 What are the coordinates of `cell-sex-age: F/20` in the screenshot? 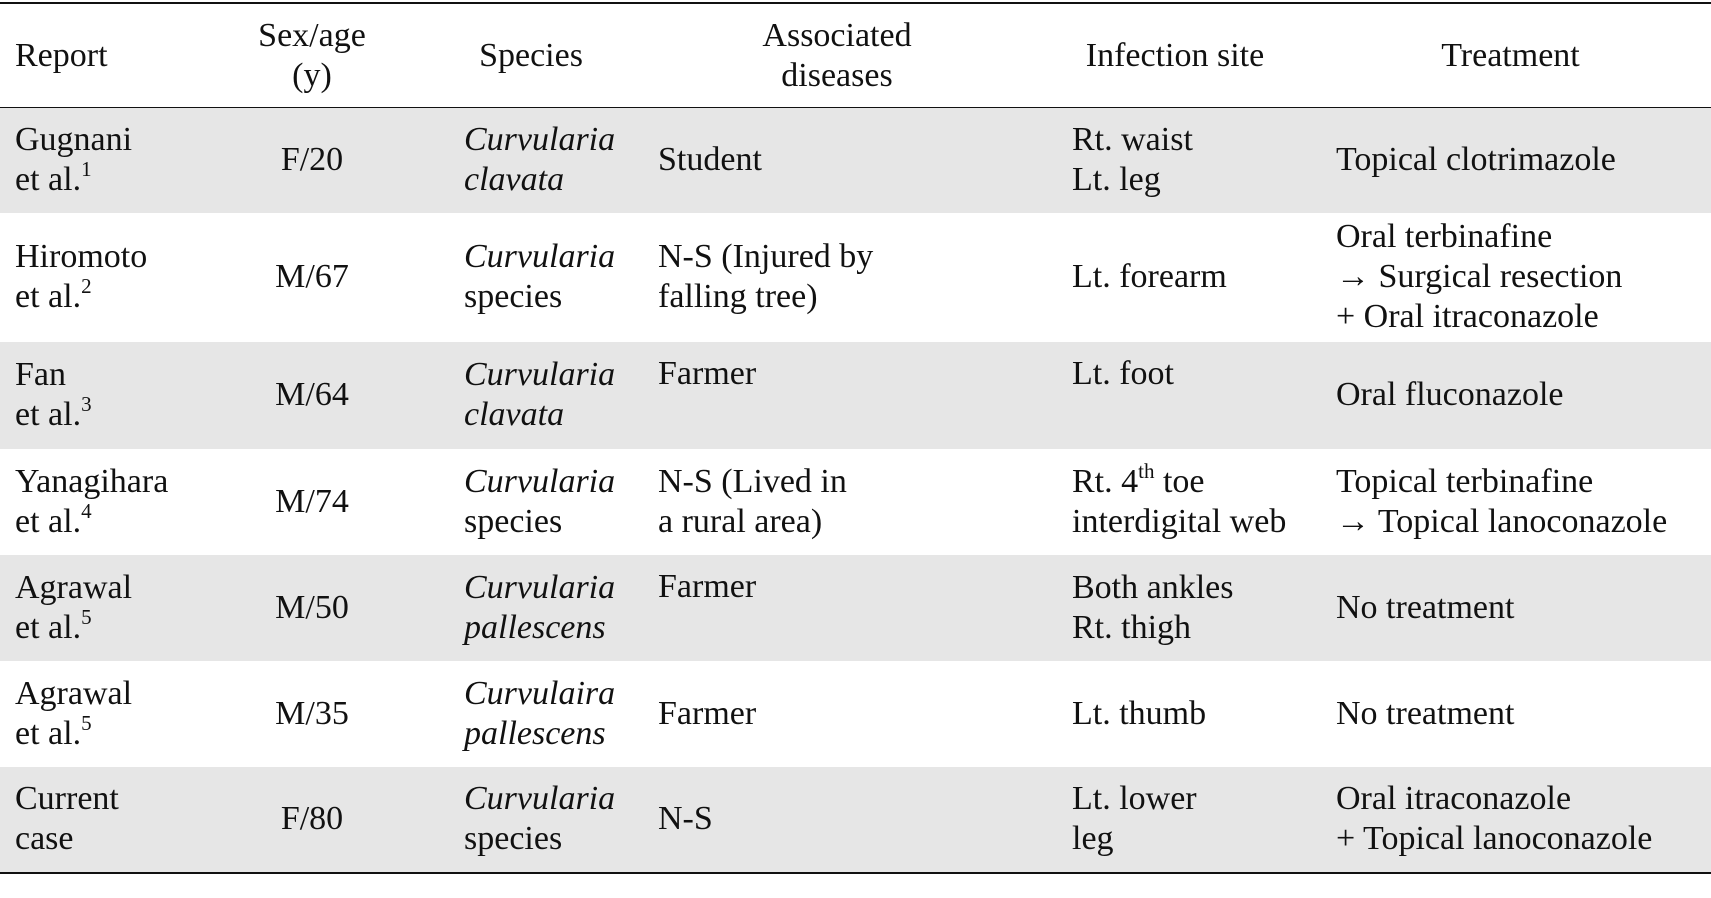 It's located at (312, 160).